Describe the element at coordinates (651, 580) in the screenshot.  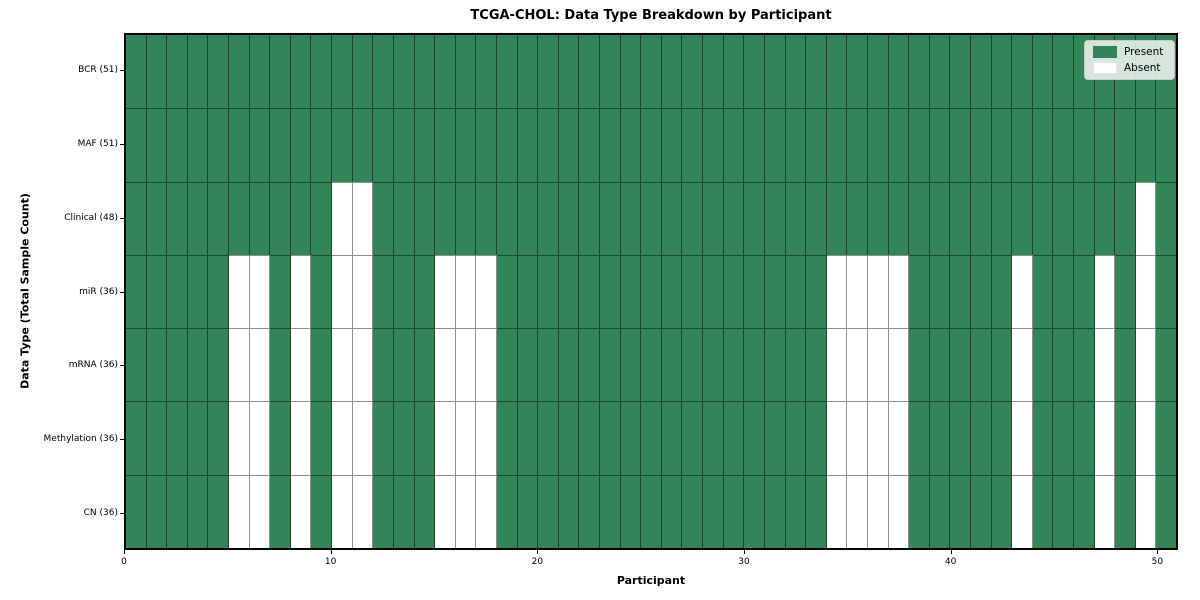
I see `x-axis-label: Participant` at that location.